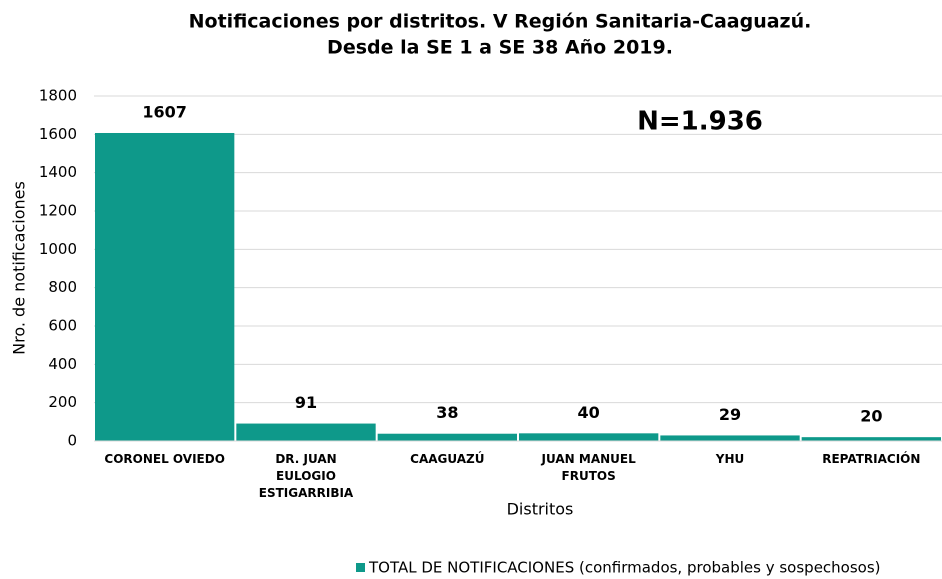 The height and width of the screenshot is (579, 942). I want to click on x-axis-title: Distritos, so click(540, 509).